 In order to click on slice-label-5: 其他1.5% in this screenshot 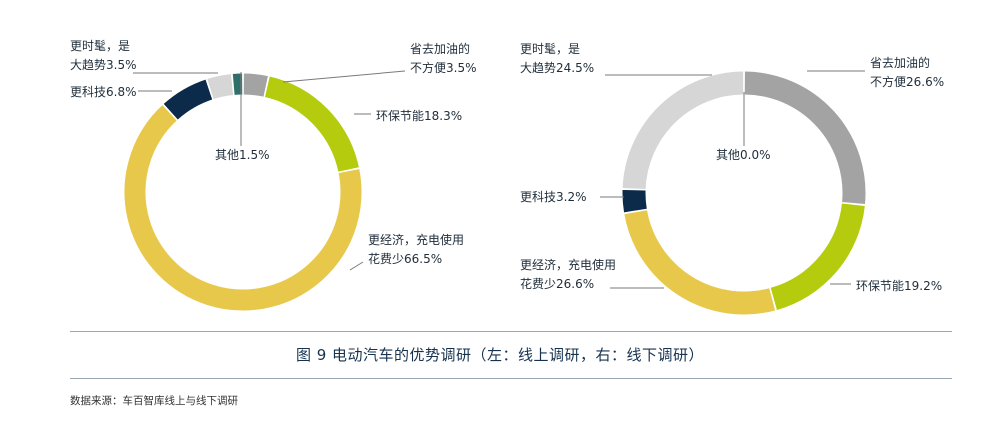, I will do `click(242, 155)`.